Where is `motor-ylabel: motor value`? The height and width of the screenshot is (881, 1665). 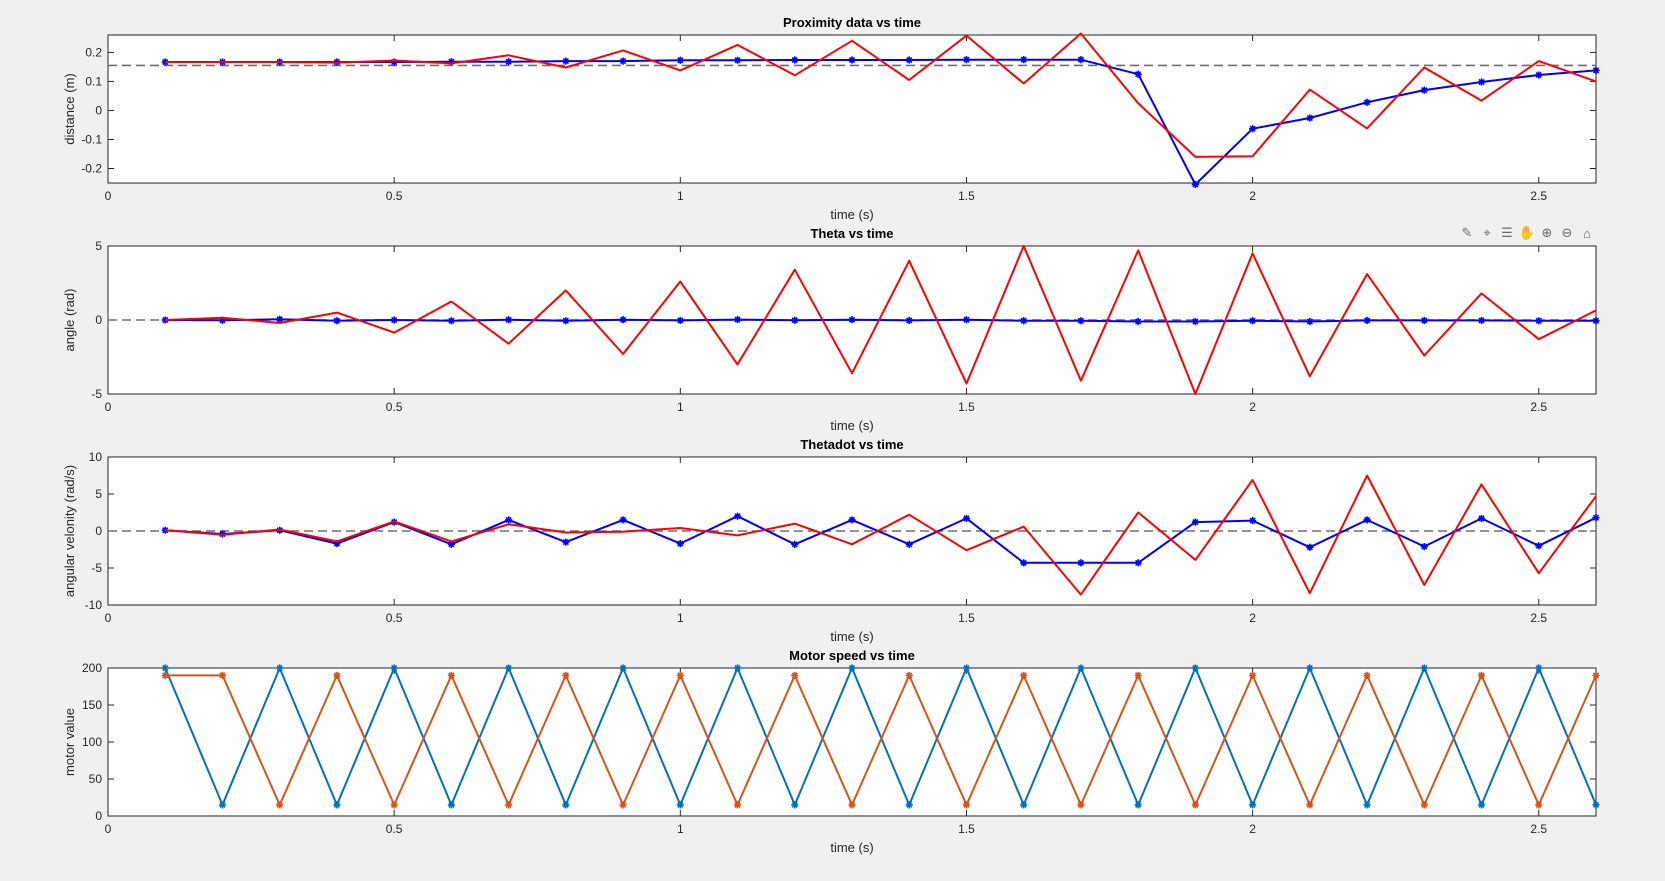
motor-ylabel: motor value is located at coordinates (69, 742).